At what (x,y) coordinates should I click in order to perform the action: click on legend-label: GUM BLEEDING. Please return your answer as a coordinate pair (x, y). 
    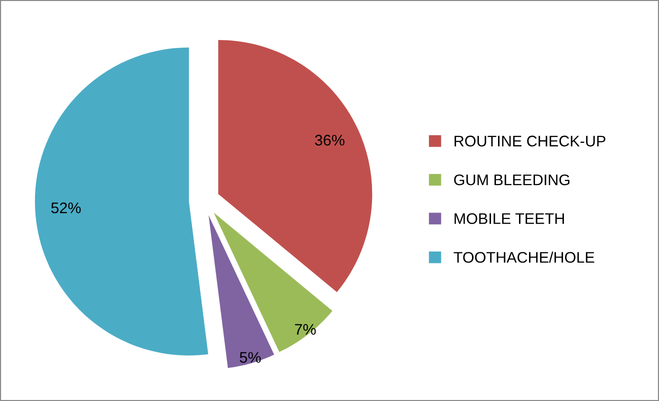
    Looking at the image, I should click on (512, 180).